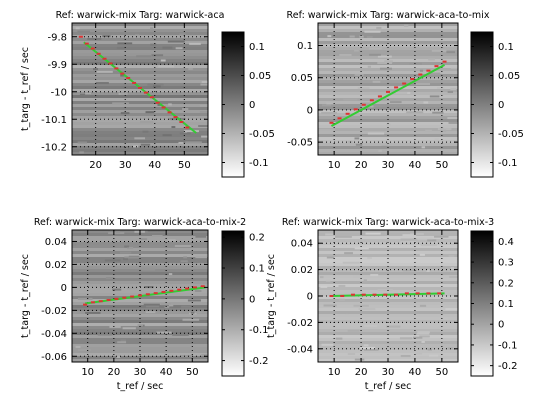 The image size is (560, 420). I want to click on x-tick-label: 10, so click(87, 372).